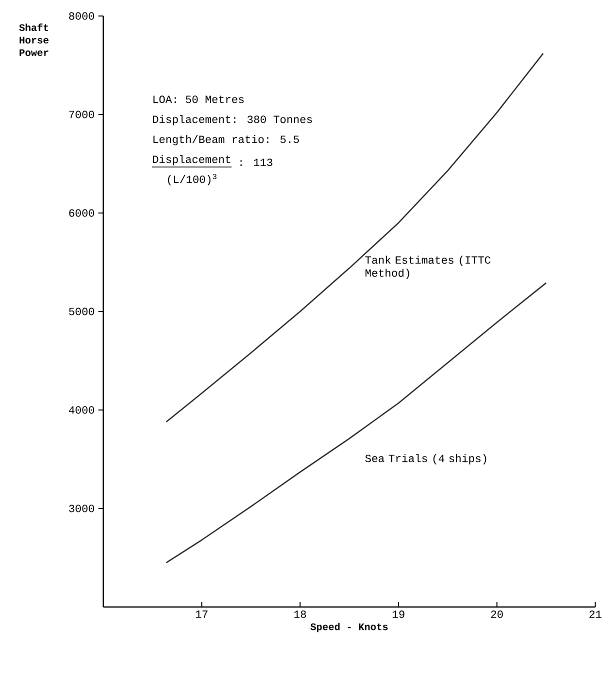 Image resolution: width=614 pixels, height=673 pixels. I want to click on annotation: Displacement: 380 Tonnes, so click(232, 120).